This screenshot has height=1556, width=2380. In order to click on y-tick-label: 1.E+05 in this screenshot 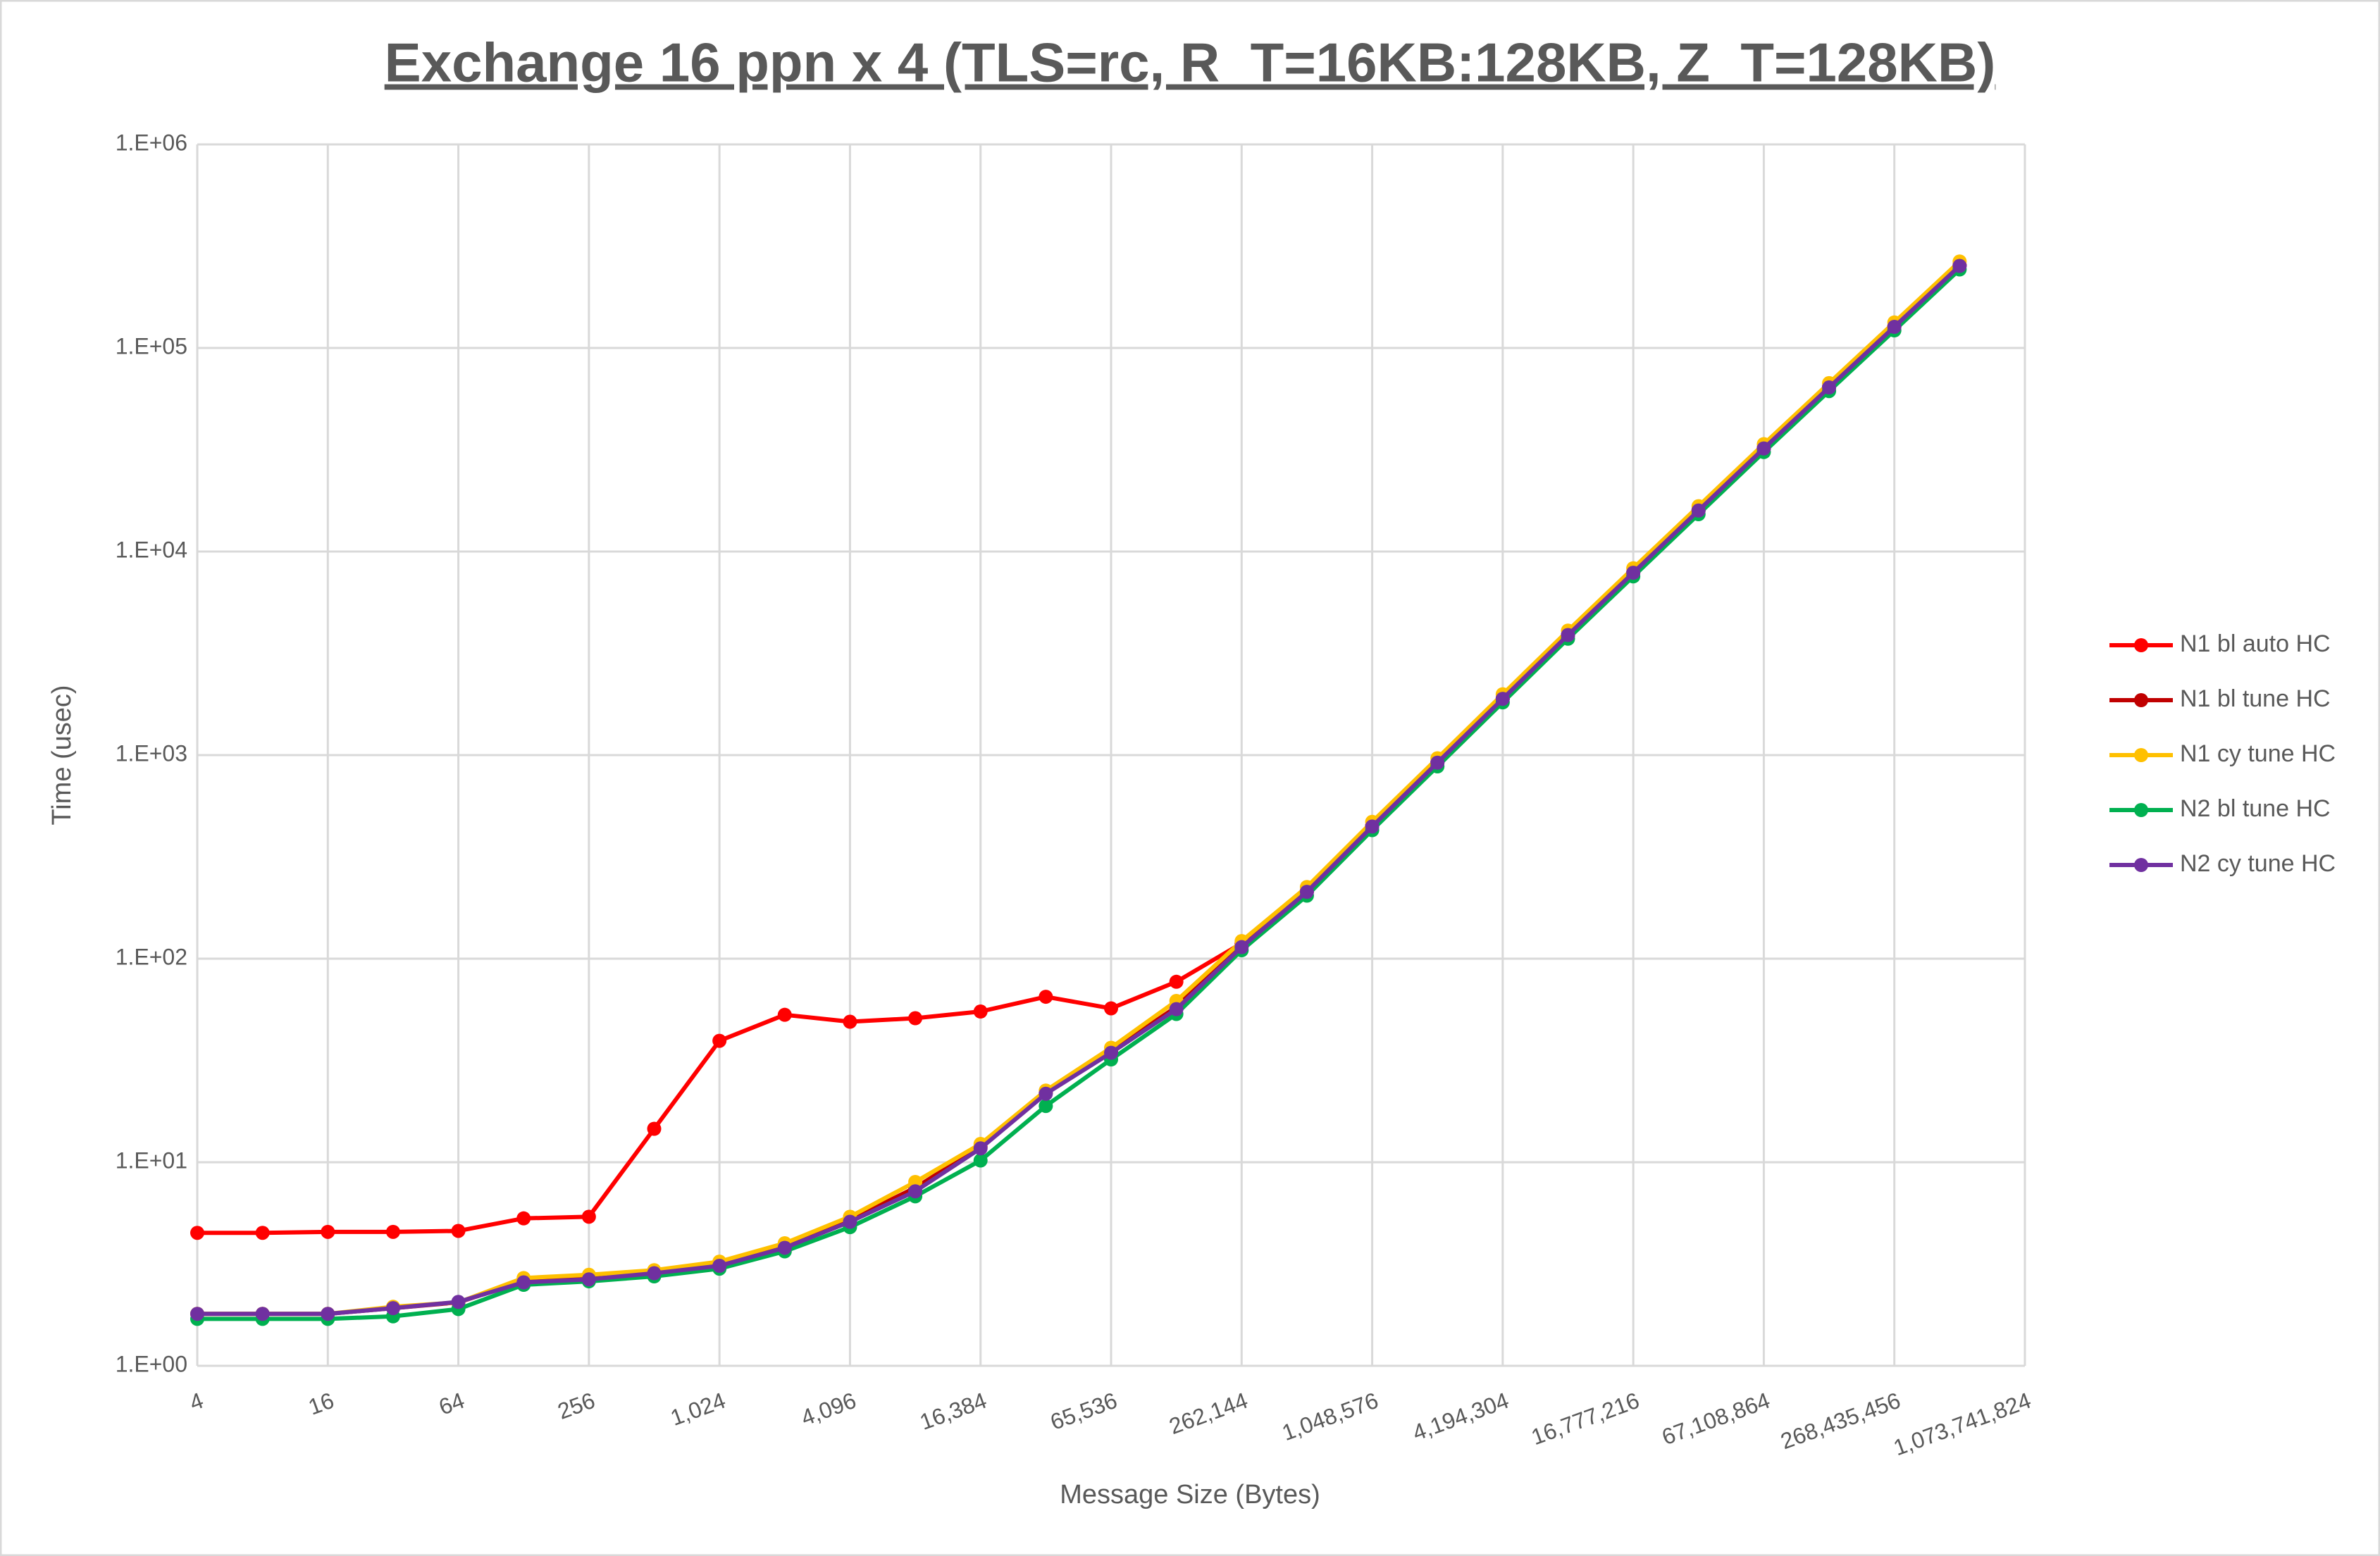, I will do `click(151, 346)`.